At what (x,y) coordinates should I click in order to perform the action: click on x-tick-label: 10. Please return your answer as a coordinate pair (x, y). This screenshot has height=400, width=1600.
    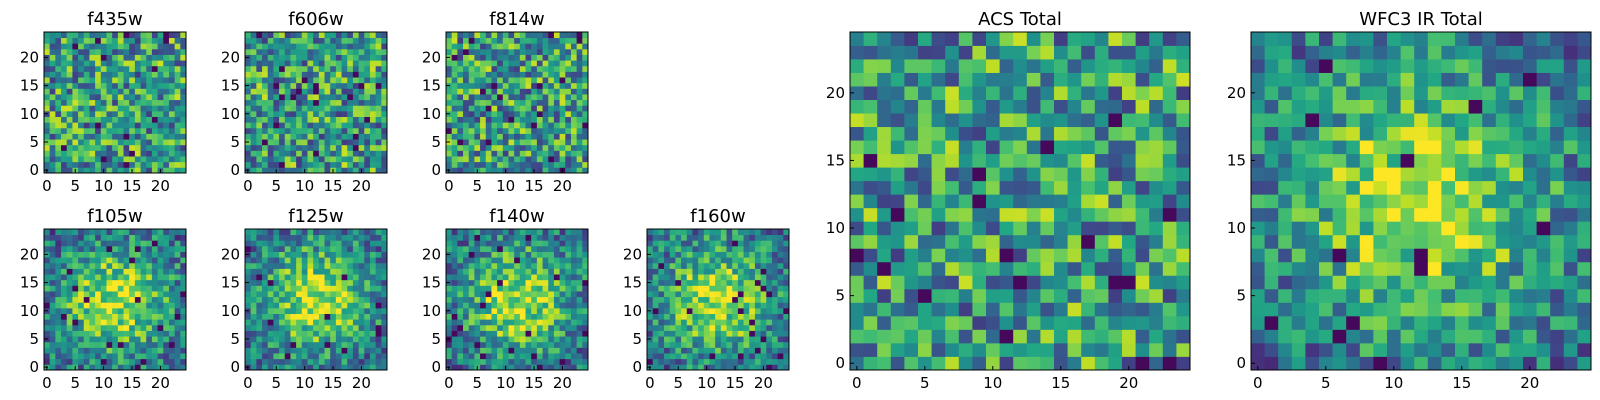
    Looking at the image, I should click on (505, 186).